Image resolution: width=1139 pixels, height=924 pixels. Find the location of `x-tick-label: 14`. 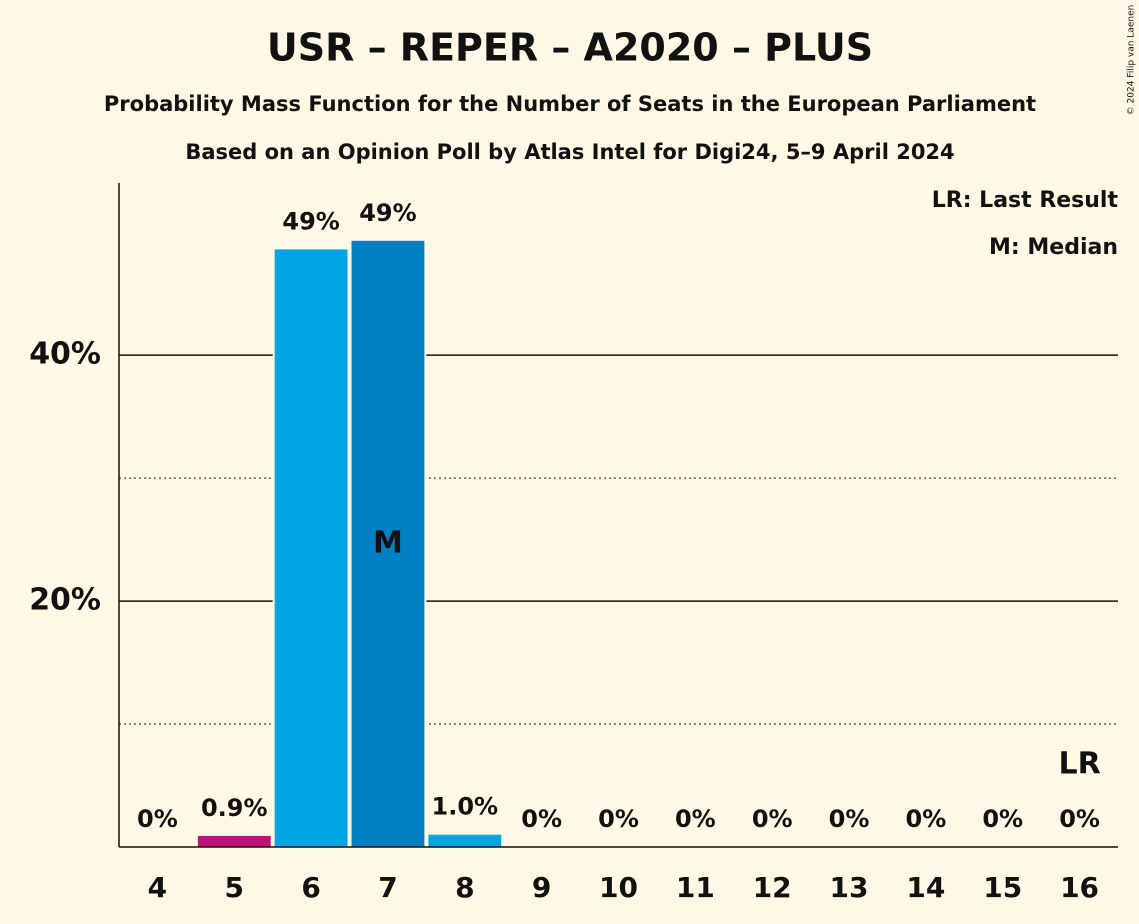

x-tick-label: 14 is located at coordinates (925, 887).